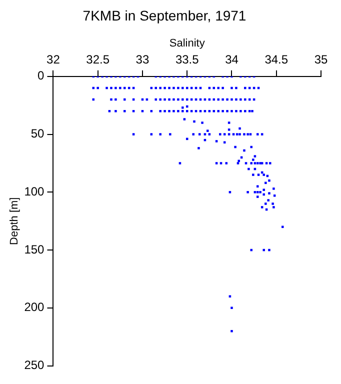 The width and height of the screenshot is (341, 384). Describe the element at coordinates (232, 59) in the screenshot. I see `x-tick-label: 34` at that location.